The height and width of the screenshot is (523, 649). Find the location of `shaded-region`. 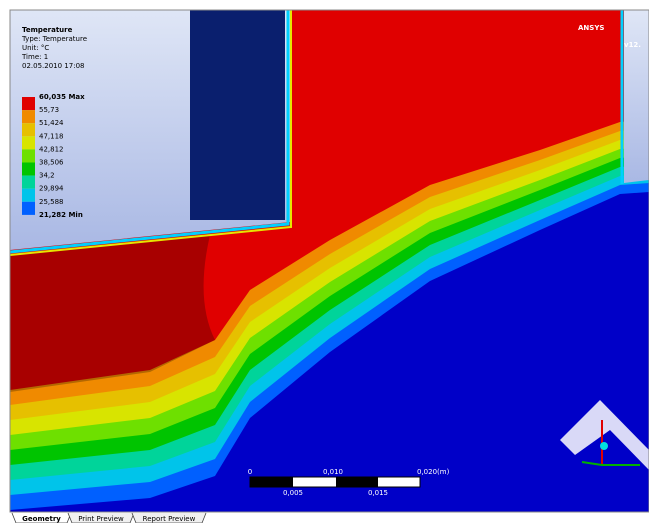

shaded-region is located at coordinates (112, 313).